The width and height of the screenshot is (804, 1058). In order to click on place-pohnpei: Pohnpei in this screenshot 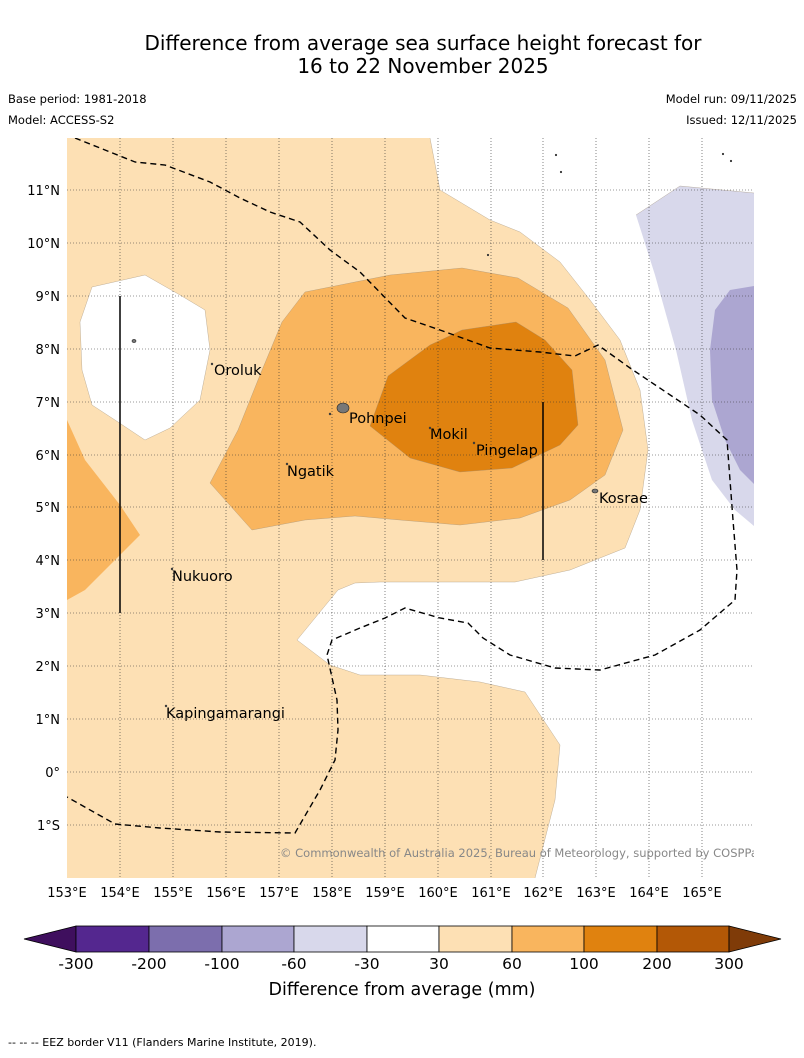, I will do `click(378, 419)`.